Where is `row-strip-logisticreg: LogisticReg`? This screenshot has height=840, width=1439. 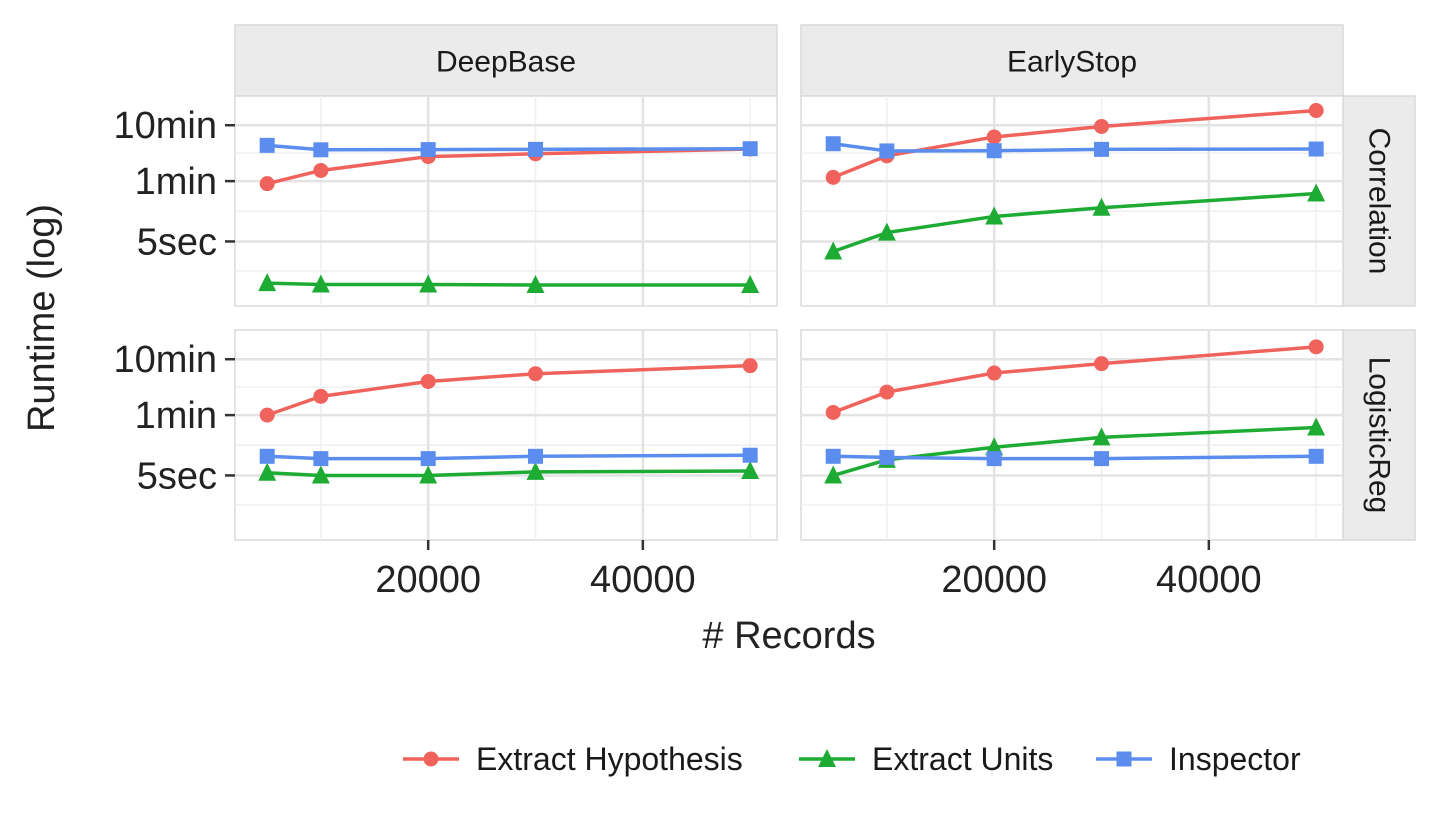 row-strip-logisticreg: LogisticReg is located at coordinates (1379, 435).